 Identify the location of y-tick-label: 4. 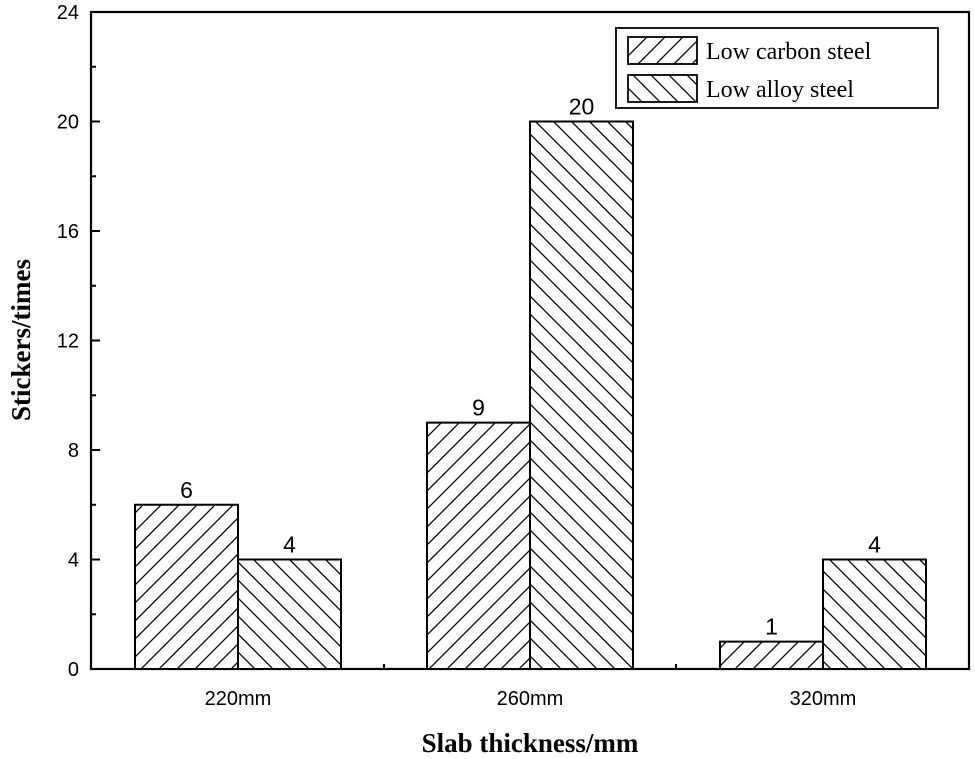
(73, 561).